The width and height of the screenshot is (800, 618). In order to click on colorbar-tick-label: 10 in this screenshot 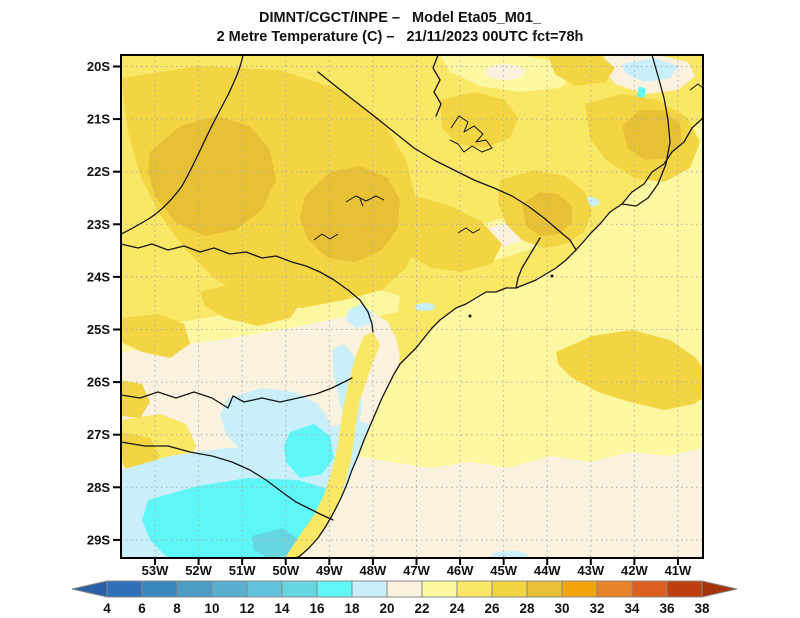, I will do `click(211, 608)`.